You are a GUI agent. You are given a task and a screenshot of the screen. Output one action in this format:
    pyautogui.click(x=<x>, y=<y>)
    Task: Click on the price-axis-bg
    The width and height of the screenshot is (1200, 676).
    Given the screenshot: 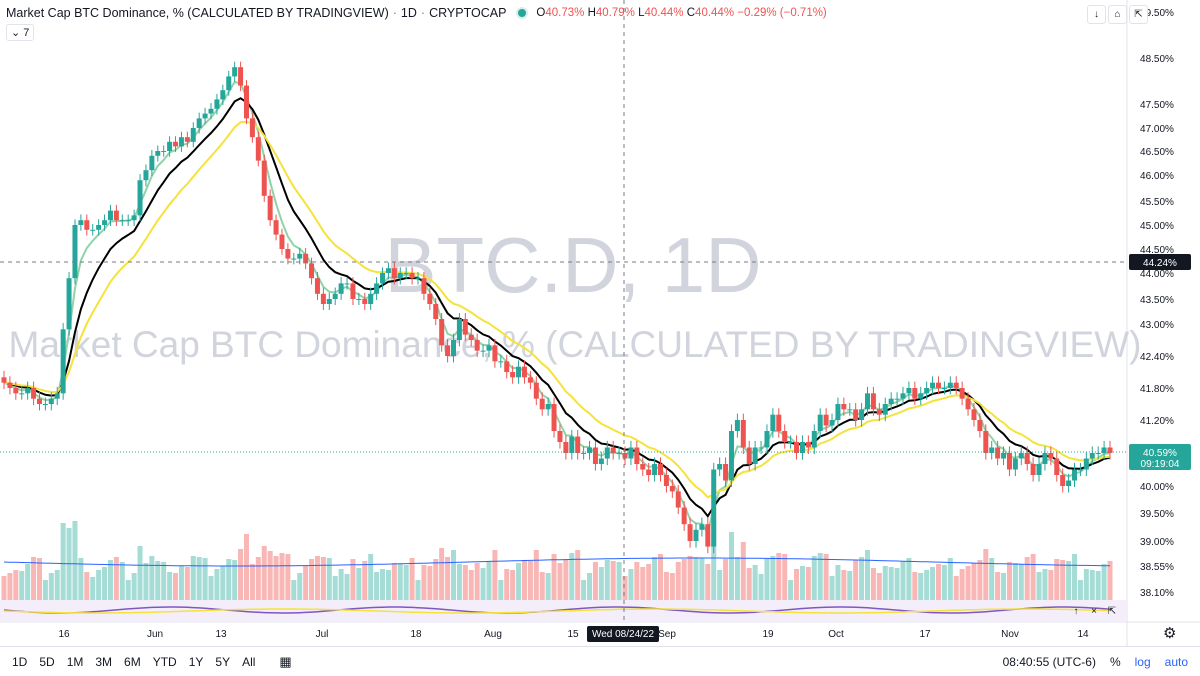 What is the action you would take?
    pyautogui.click(x=1163, y=323)
    